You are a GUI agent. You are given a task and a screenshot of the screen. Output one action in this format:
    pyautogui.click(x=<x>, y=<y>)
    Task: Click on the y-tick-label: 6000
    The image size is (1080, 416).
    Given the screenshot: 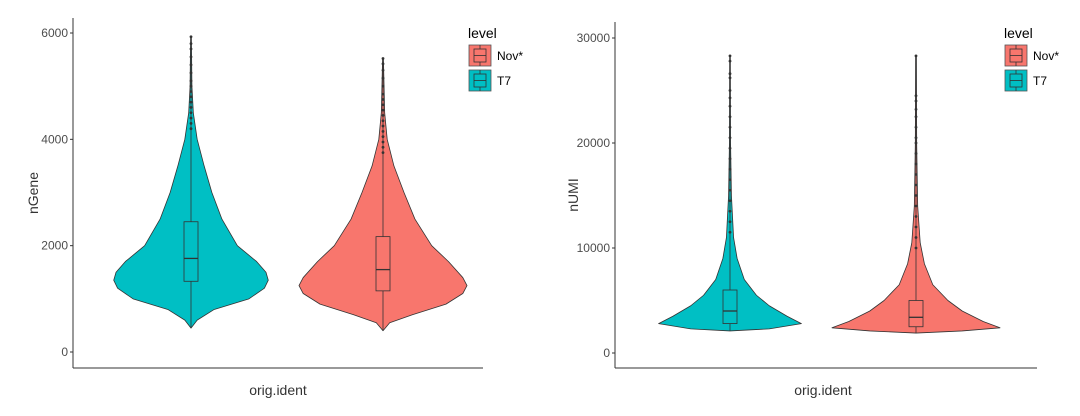 What is the action you would take?
    pyautogui.click(x=54, y=33)
    